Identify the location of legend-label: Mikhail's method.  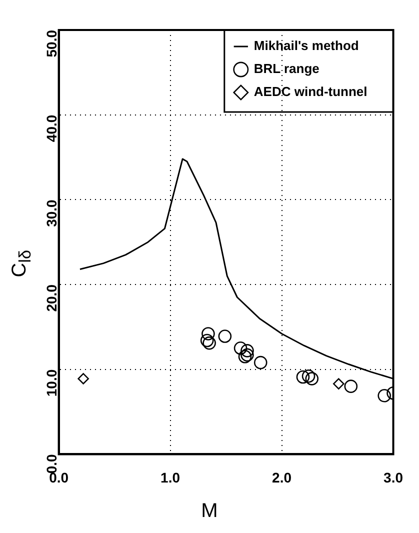
(306, 46).